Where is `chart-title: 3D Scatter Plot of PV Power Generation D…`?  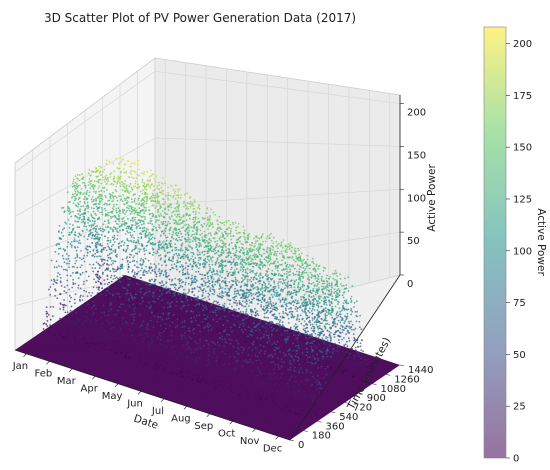
chart-title: 3D Scatter Plot of PV Power Generation D… is located at coordinates (200, 18).